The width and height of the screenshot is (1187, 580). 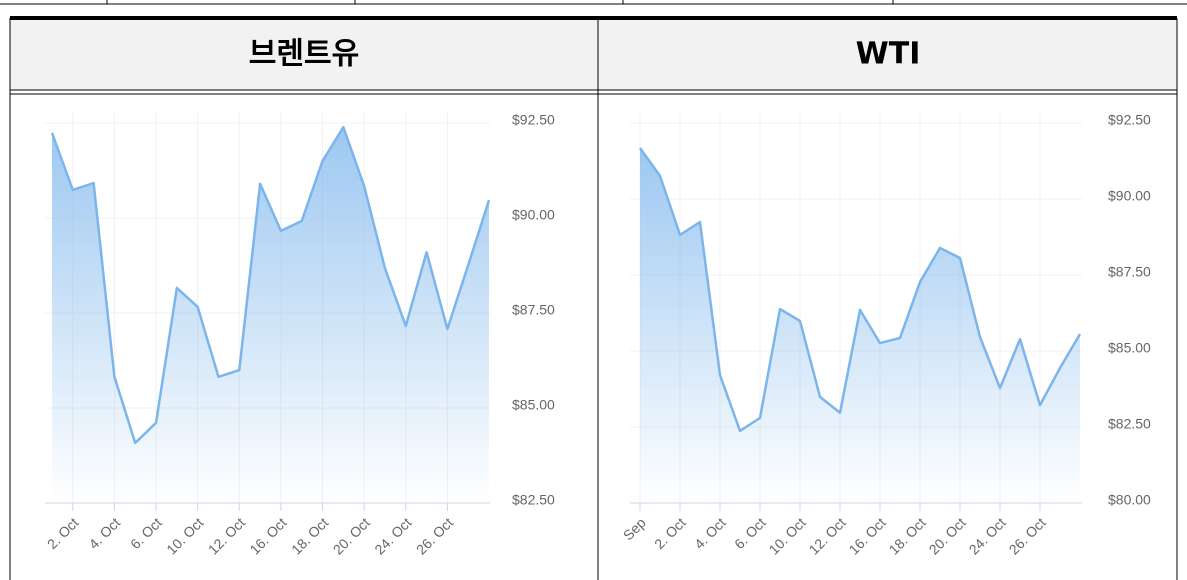 I want to click on y-tick-label: $80.00, so click(x=1129, y=500).